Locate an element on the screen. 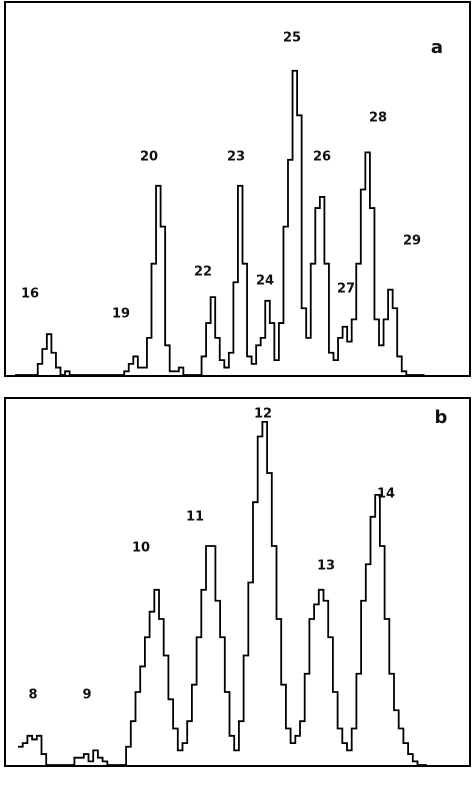 This screenshot has height=790, width=474. peak-label: 27 is located at coordinates (346, 289).